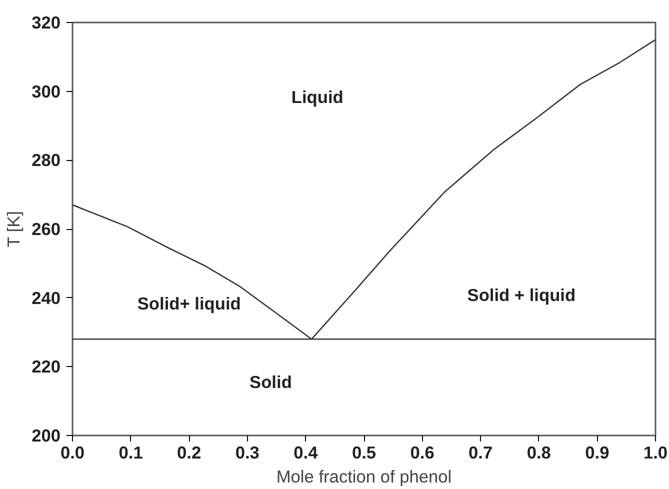 Image resolution: width=669 pixels, height=489 pixels. I want to click on x-axis-title: Mole fraction of phenol, so click(364, 476).